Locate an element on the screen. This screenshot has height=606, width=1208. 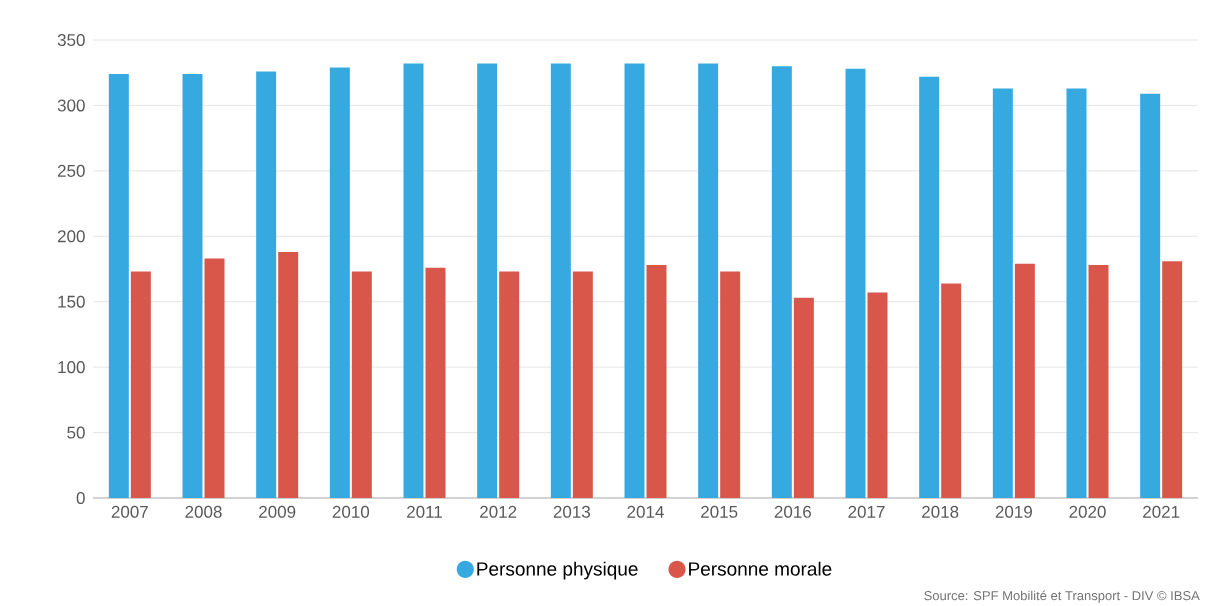
legend-label: Personne physique is located at coordinates (557, 570).